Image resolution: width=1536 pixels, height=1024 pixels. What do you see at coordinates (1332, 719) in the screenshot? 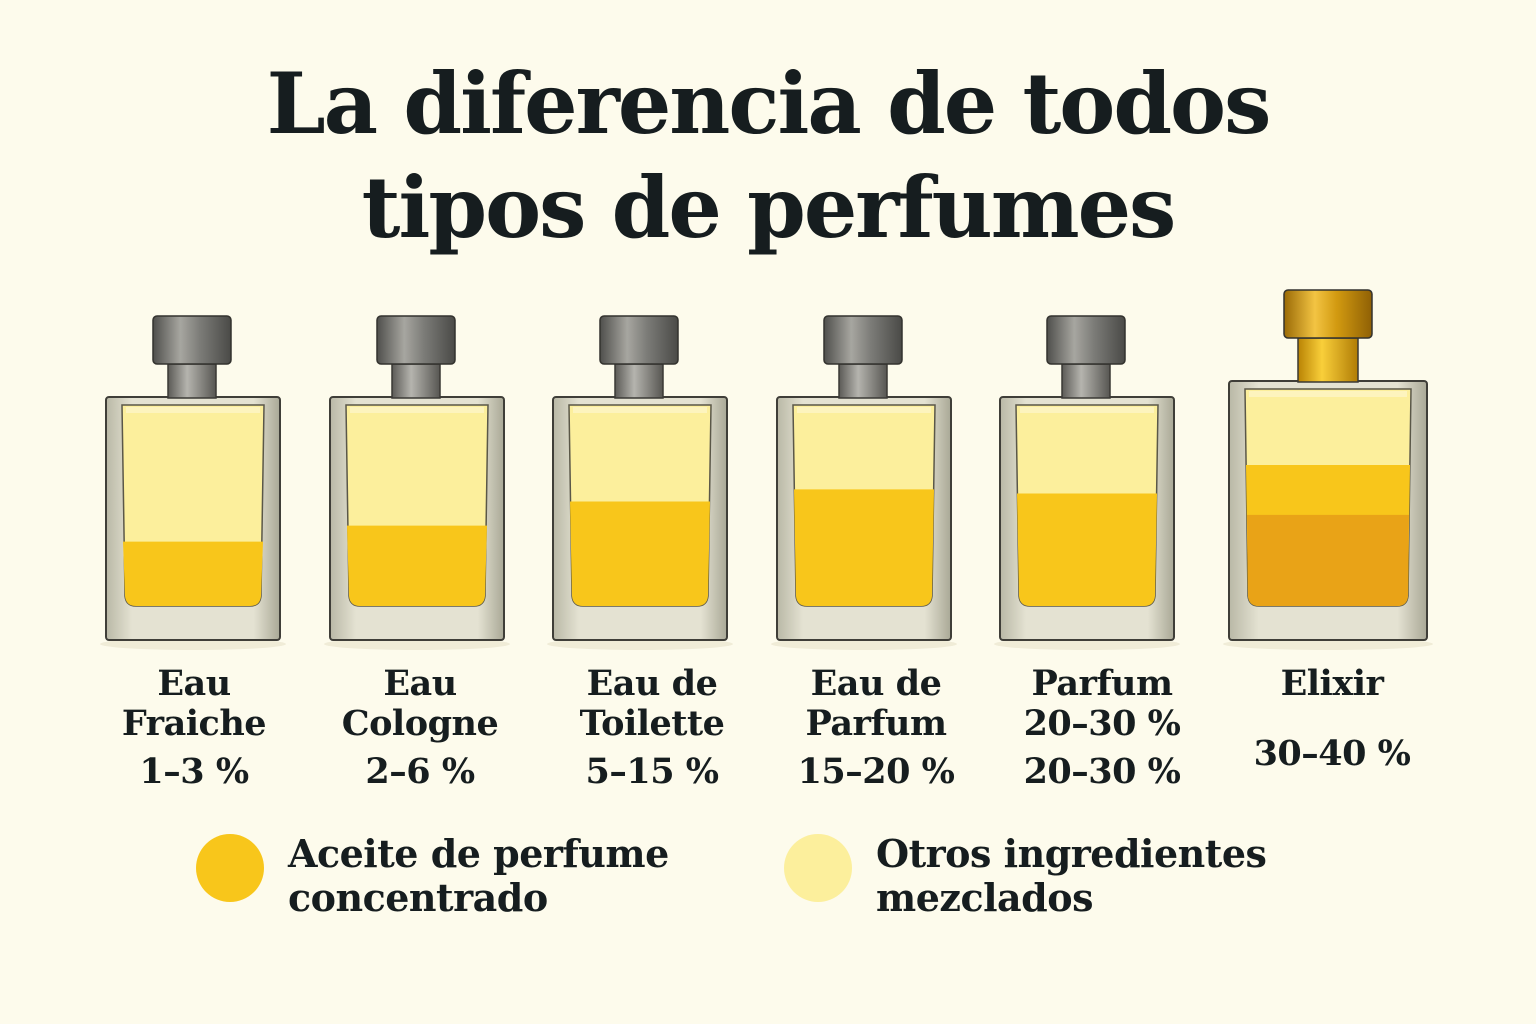
I see `bottle-label-6: Elixir 30–40 %` at bounding box center [1332, 719].